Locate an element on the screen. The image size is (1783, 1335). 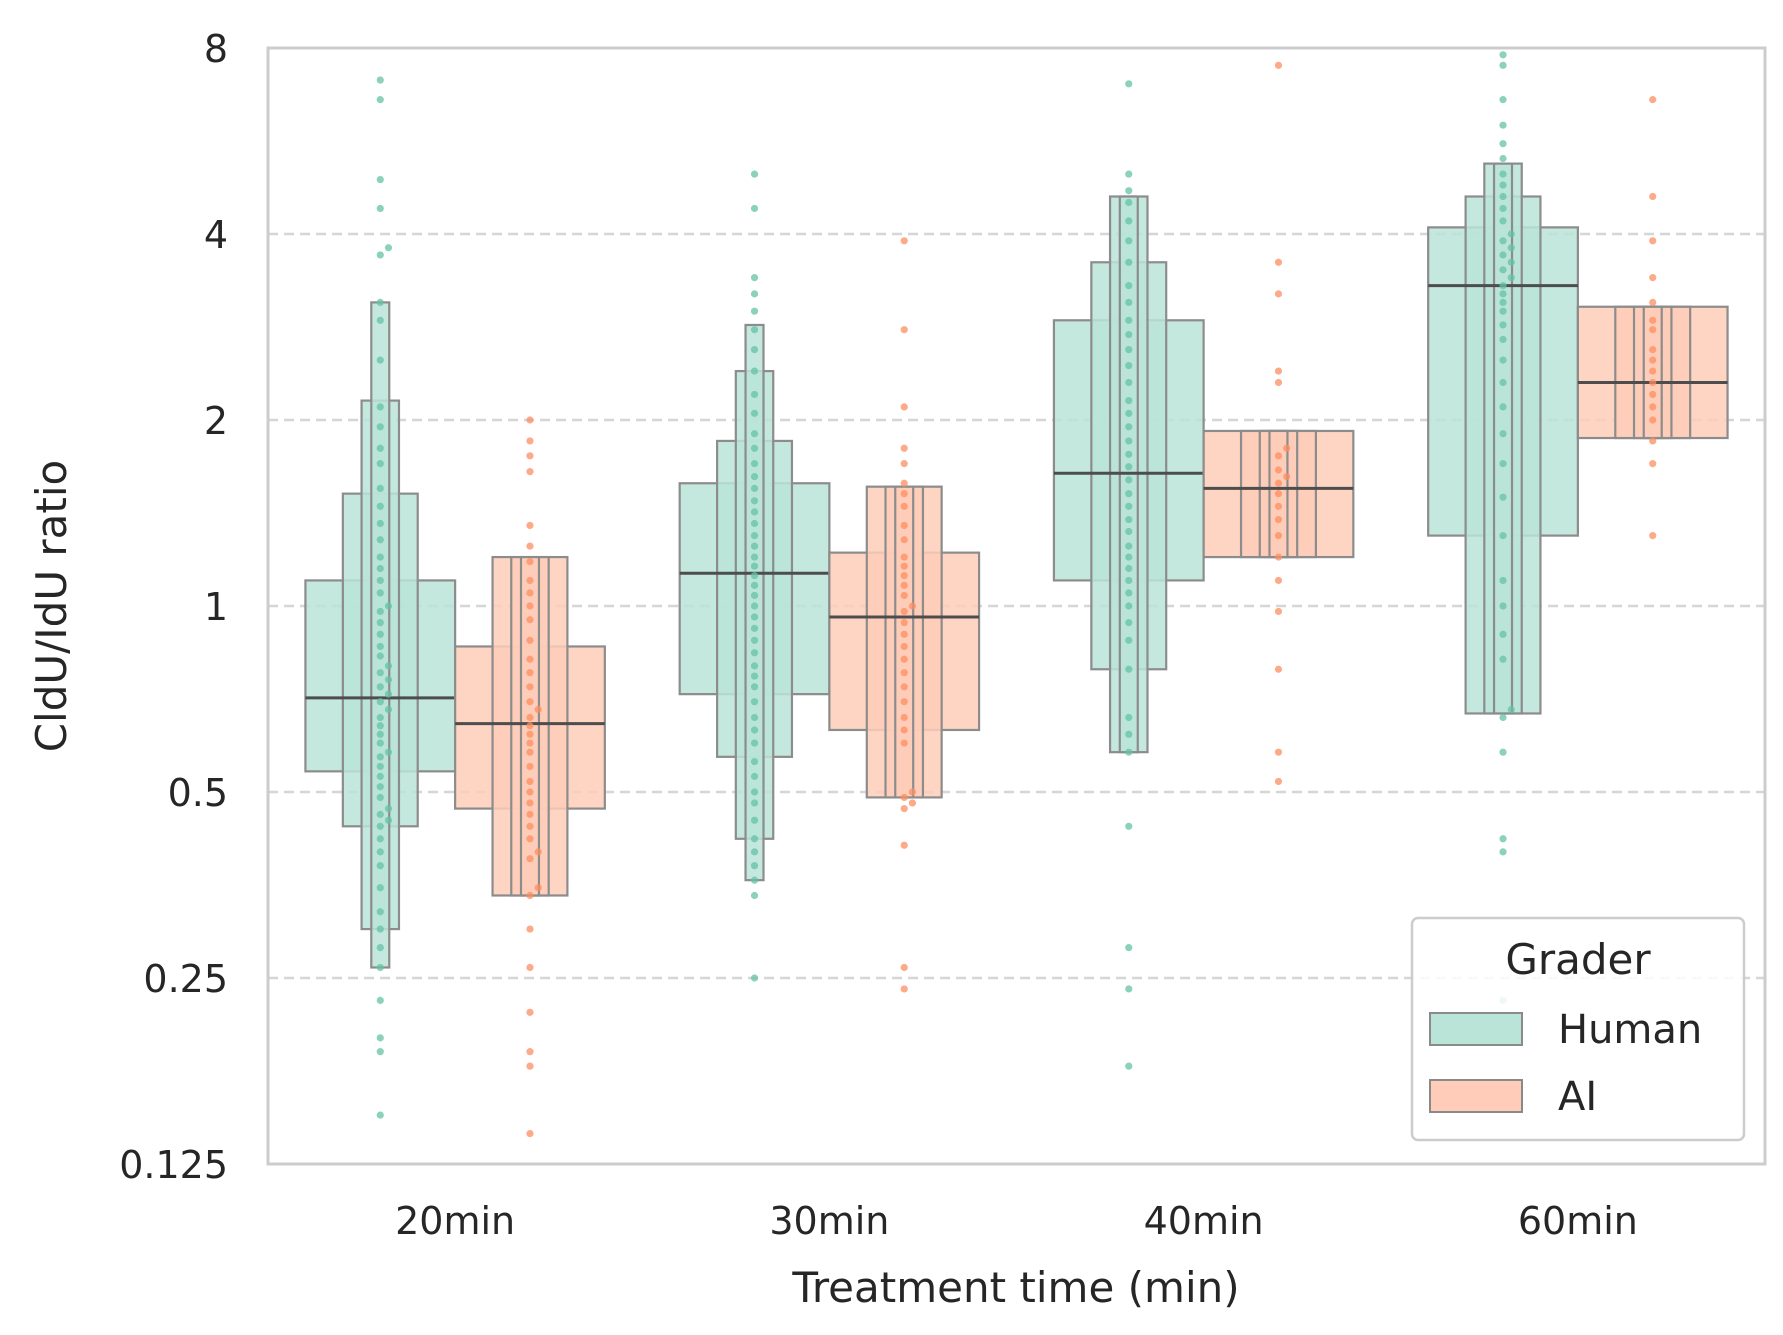
boxen-level-ai is located at coordinates (904, 642).